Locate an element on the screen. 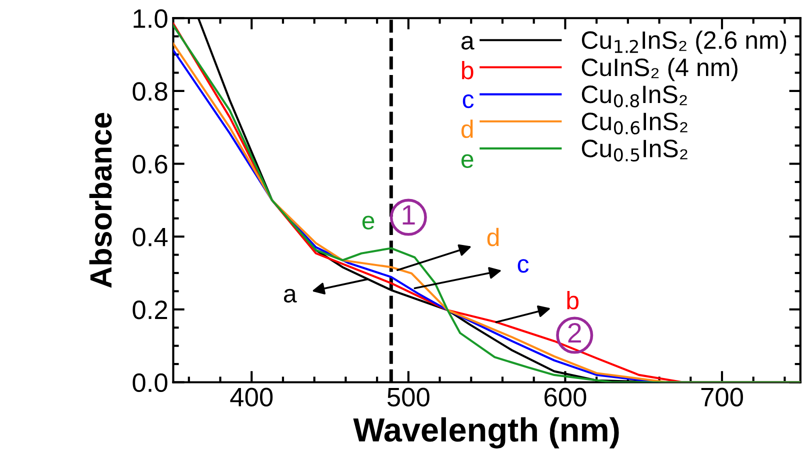 The height and width of the screenshot is (465, 802). y-tick-label: 0.6 is located at coordinates (150, 164).